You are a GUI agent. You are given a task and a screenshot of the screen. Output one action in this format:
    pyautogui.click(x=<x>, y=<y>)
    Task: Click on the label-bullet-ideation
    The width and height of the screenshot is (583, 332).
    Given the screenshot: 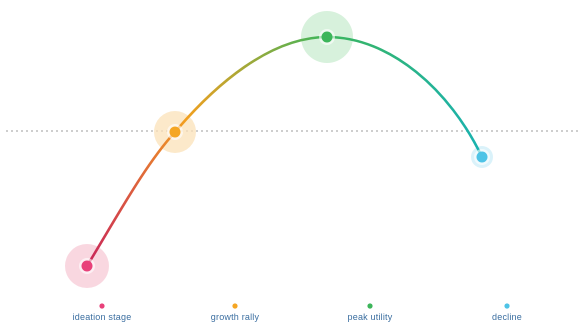 What is the action you would take?
    pyautogui.click(x=102, y=306)
    